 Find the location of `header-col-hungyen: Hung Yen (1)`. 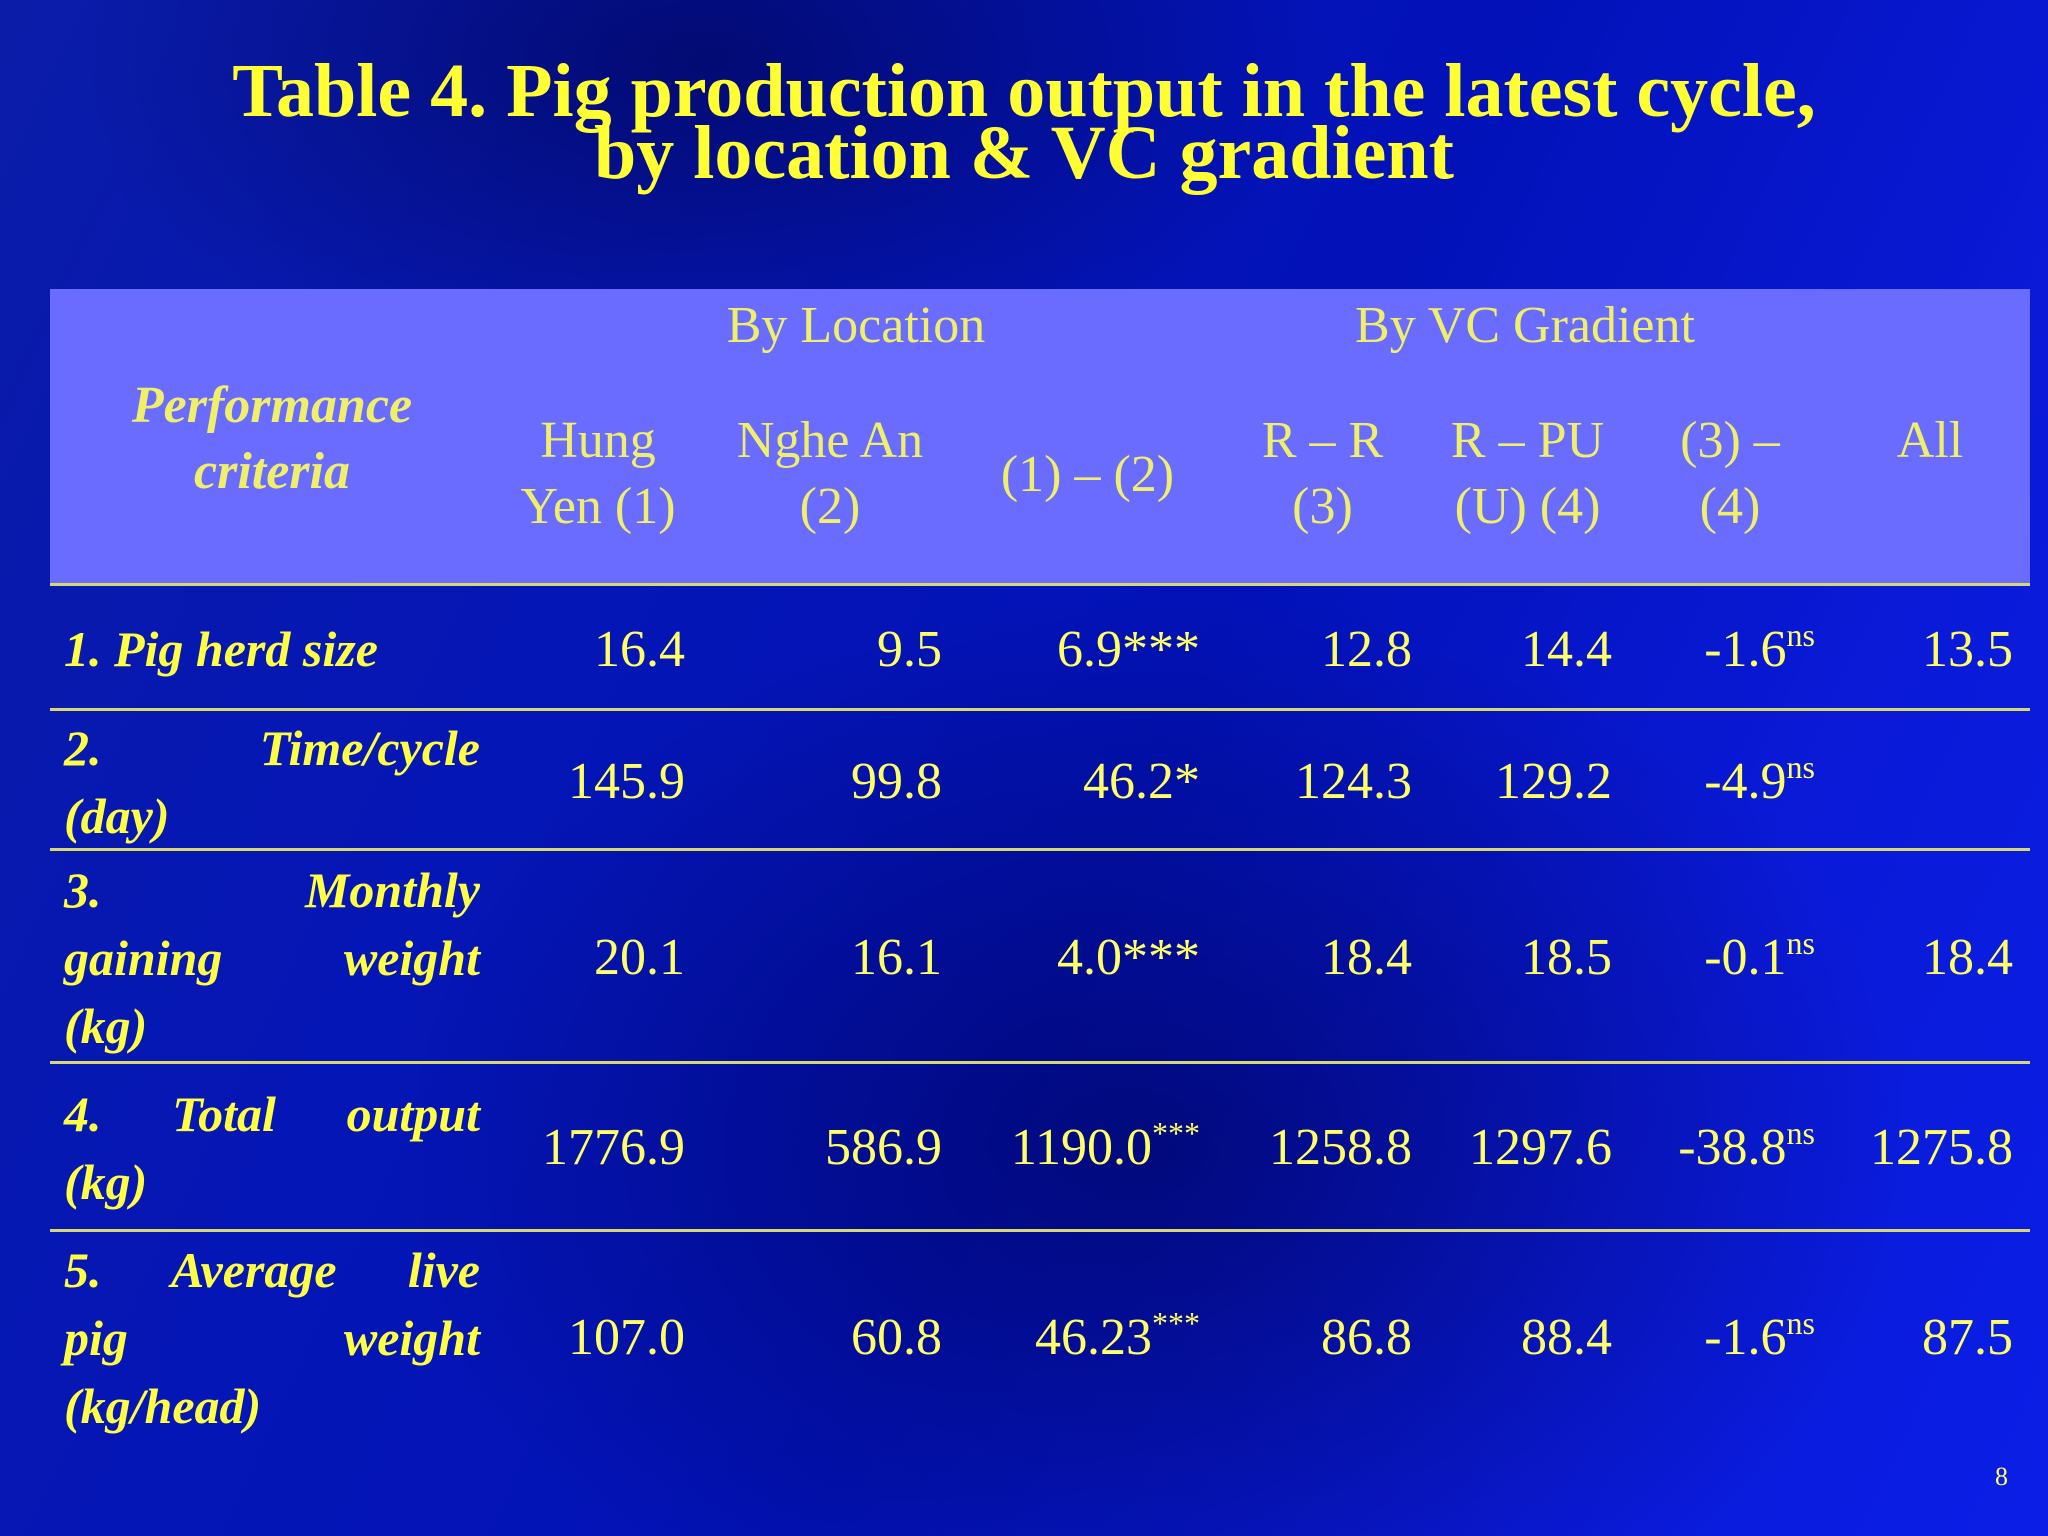

header-col-hungyen: Hung Yen (1) is located at coordinates (598, 474).